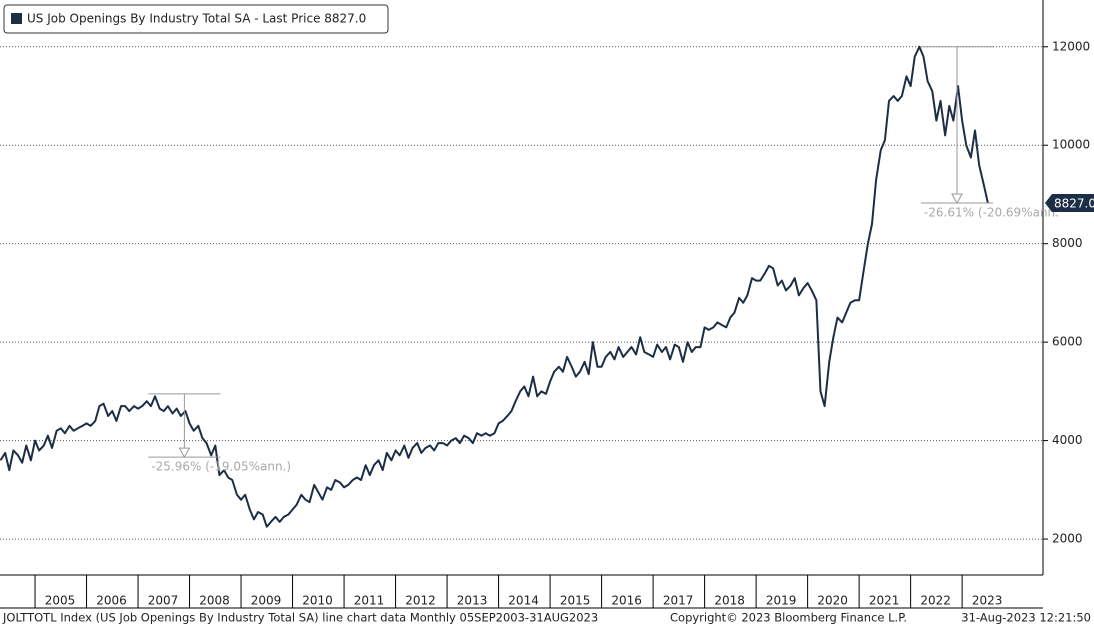 The image size is (1094, 627). Describe the element at coordinates (369, 601) in the screenshot. I see `x-tick-label: 2011` at that location.